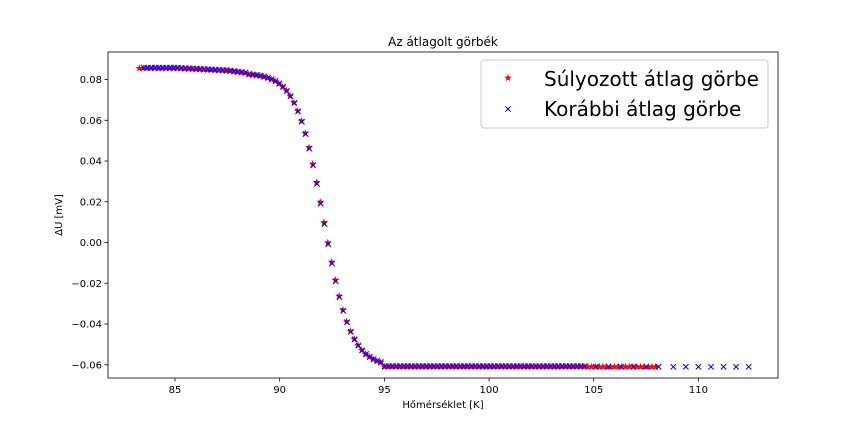 The width and height of the screenshot is (864, 432). Describe the element at coordinates (175, 390) in the screenshot. I see `x-tick-label: 85` at that location.